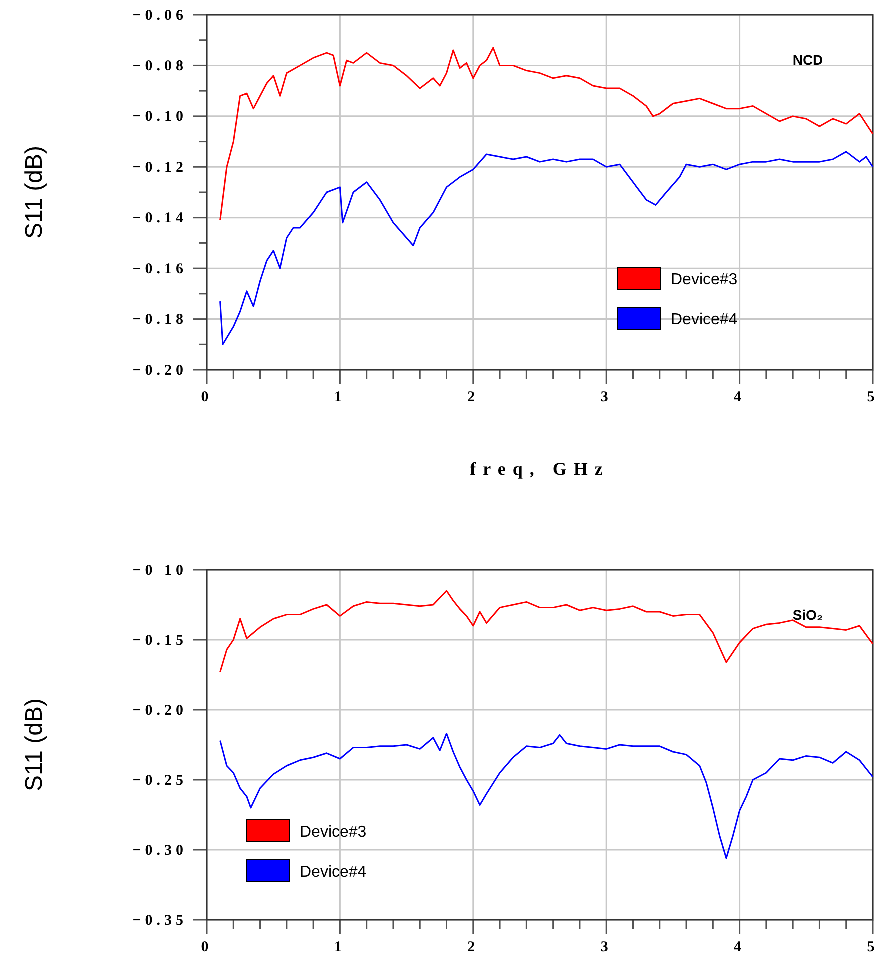 The width and height of the screenshot is (887, 972). Describe the element at coordinates (540, 469) in the screenshot. I see `x-axis-title: freq, GHz` at that location.